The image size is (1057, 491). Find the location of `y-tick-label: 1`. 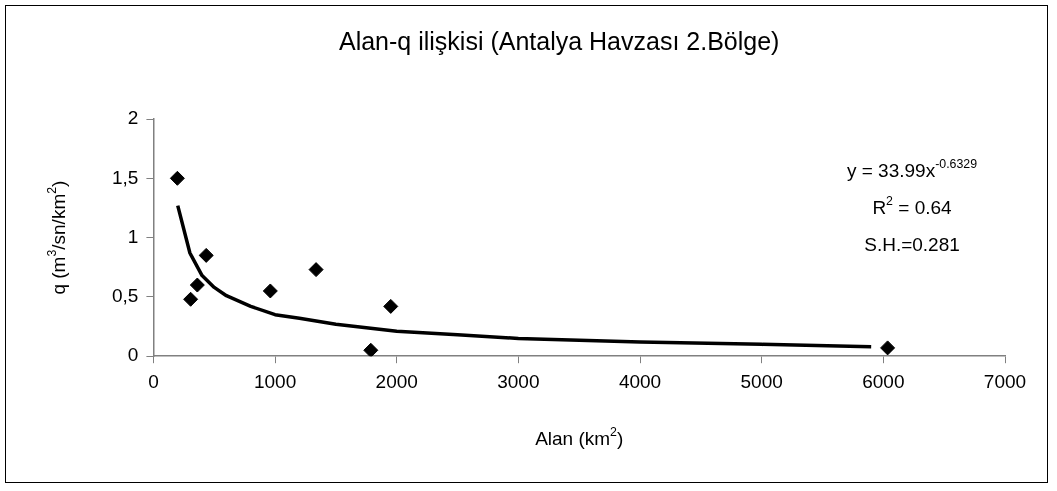

y-tick-label: 1 is located at coordinates (133, 236).